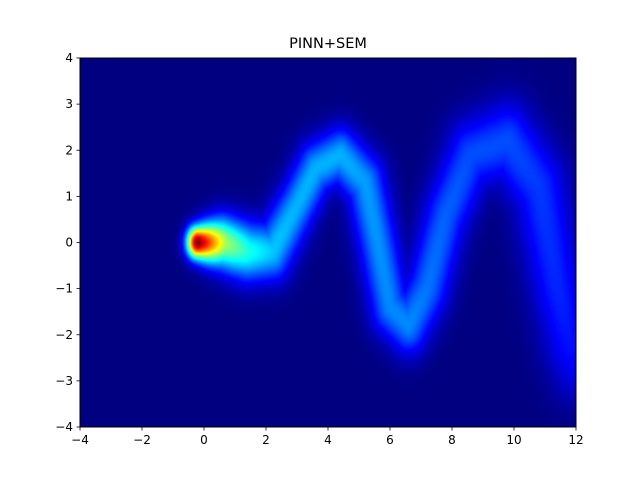 The width and height of the screenshot is (640, 480). What do you see at coordinates (204, 440) in the screenshot?
I see `x-tick-label: 0` at bounding box center [204, 440].